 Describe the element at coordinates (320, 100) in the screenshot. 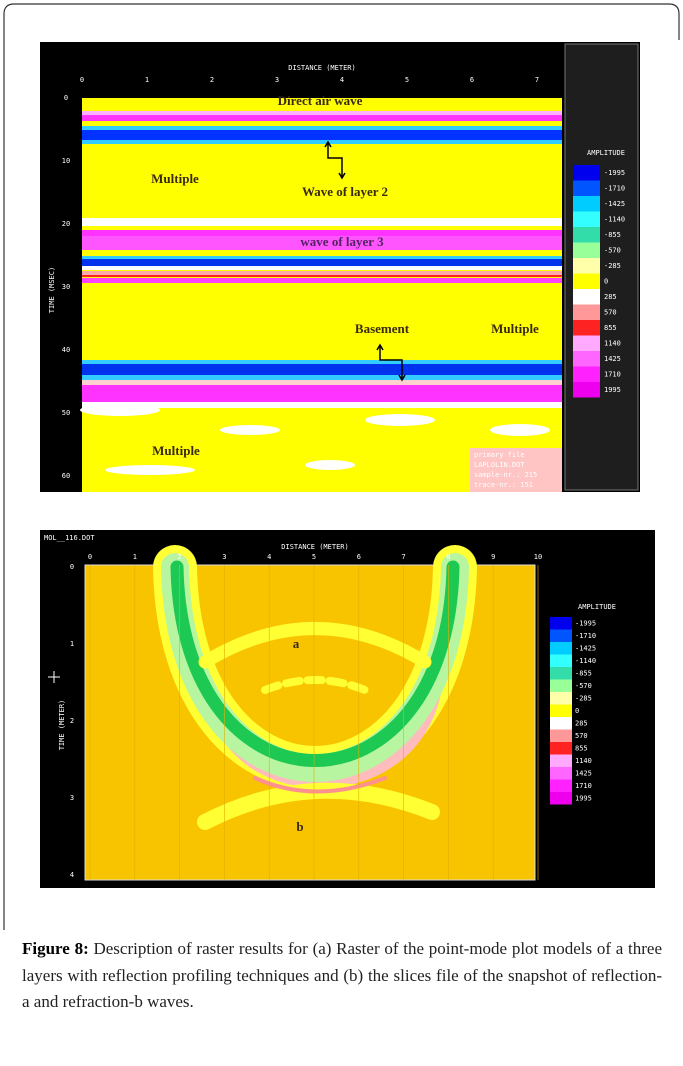

I see `annotation: Direct air wave` at that location.